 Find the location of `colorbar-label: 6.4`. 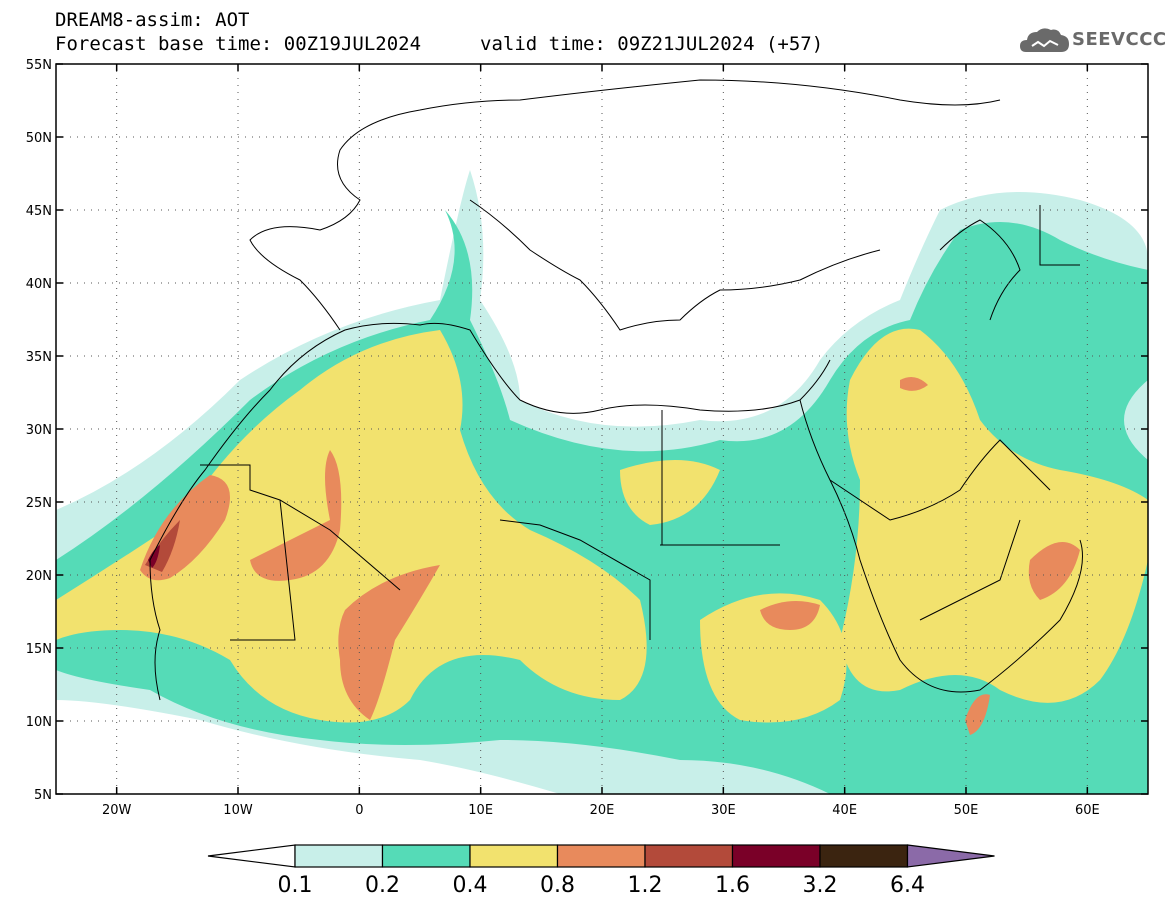

colorbar-label: 6.4 is located at coordinates (907, 885).